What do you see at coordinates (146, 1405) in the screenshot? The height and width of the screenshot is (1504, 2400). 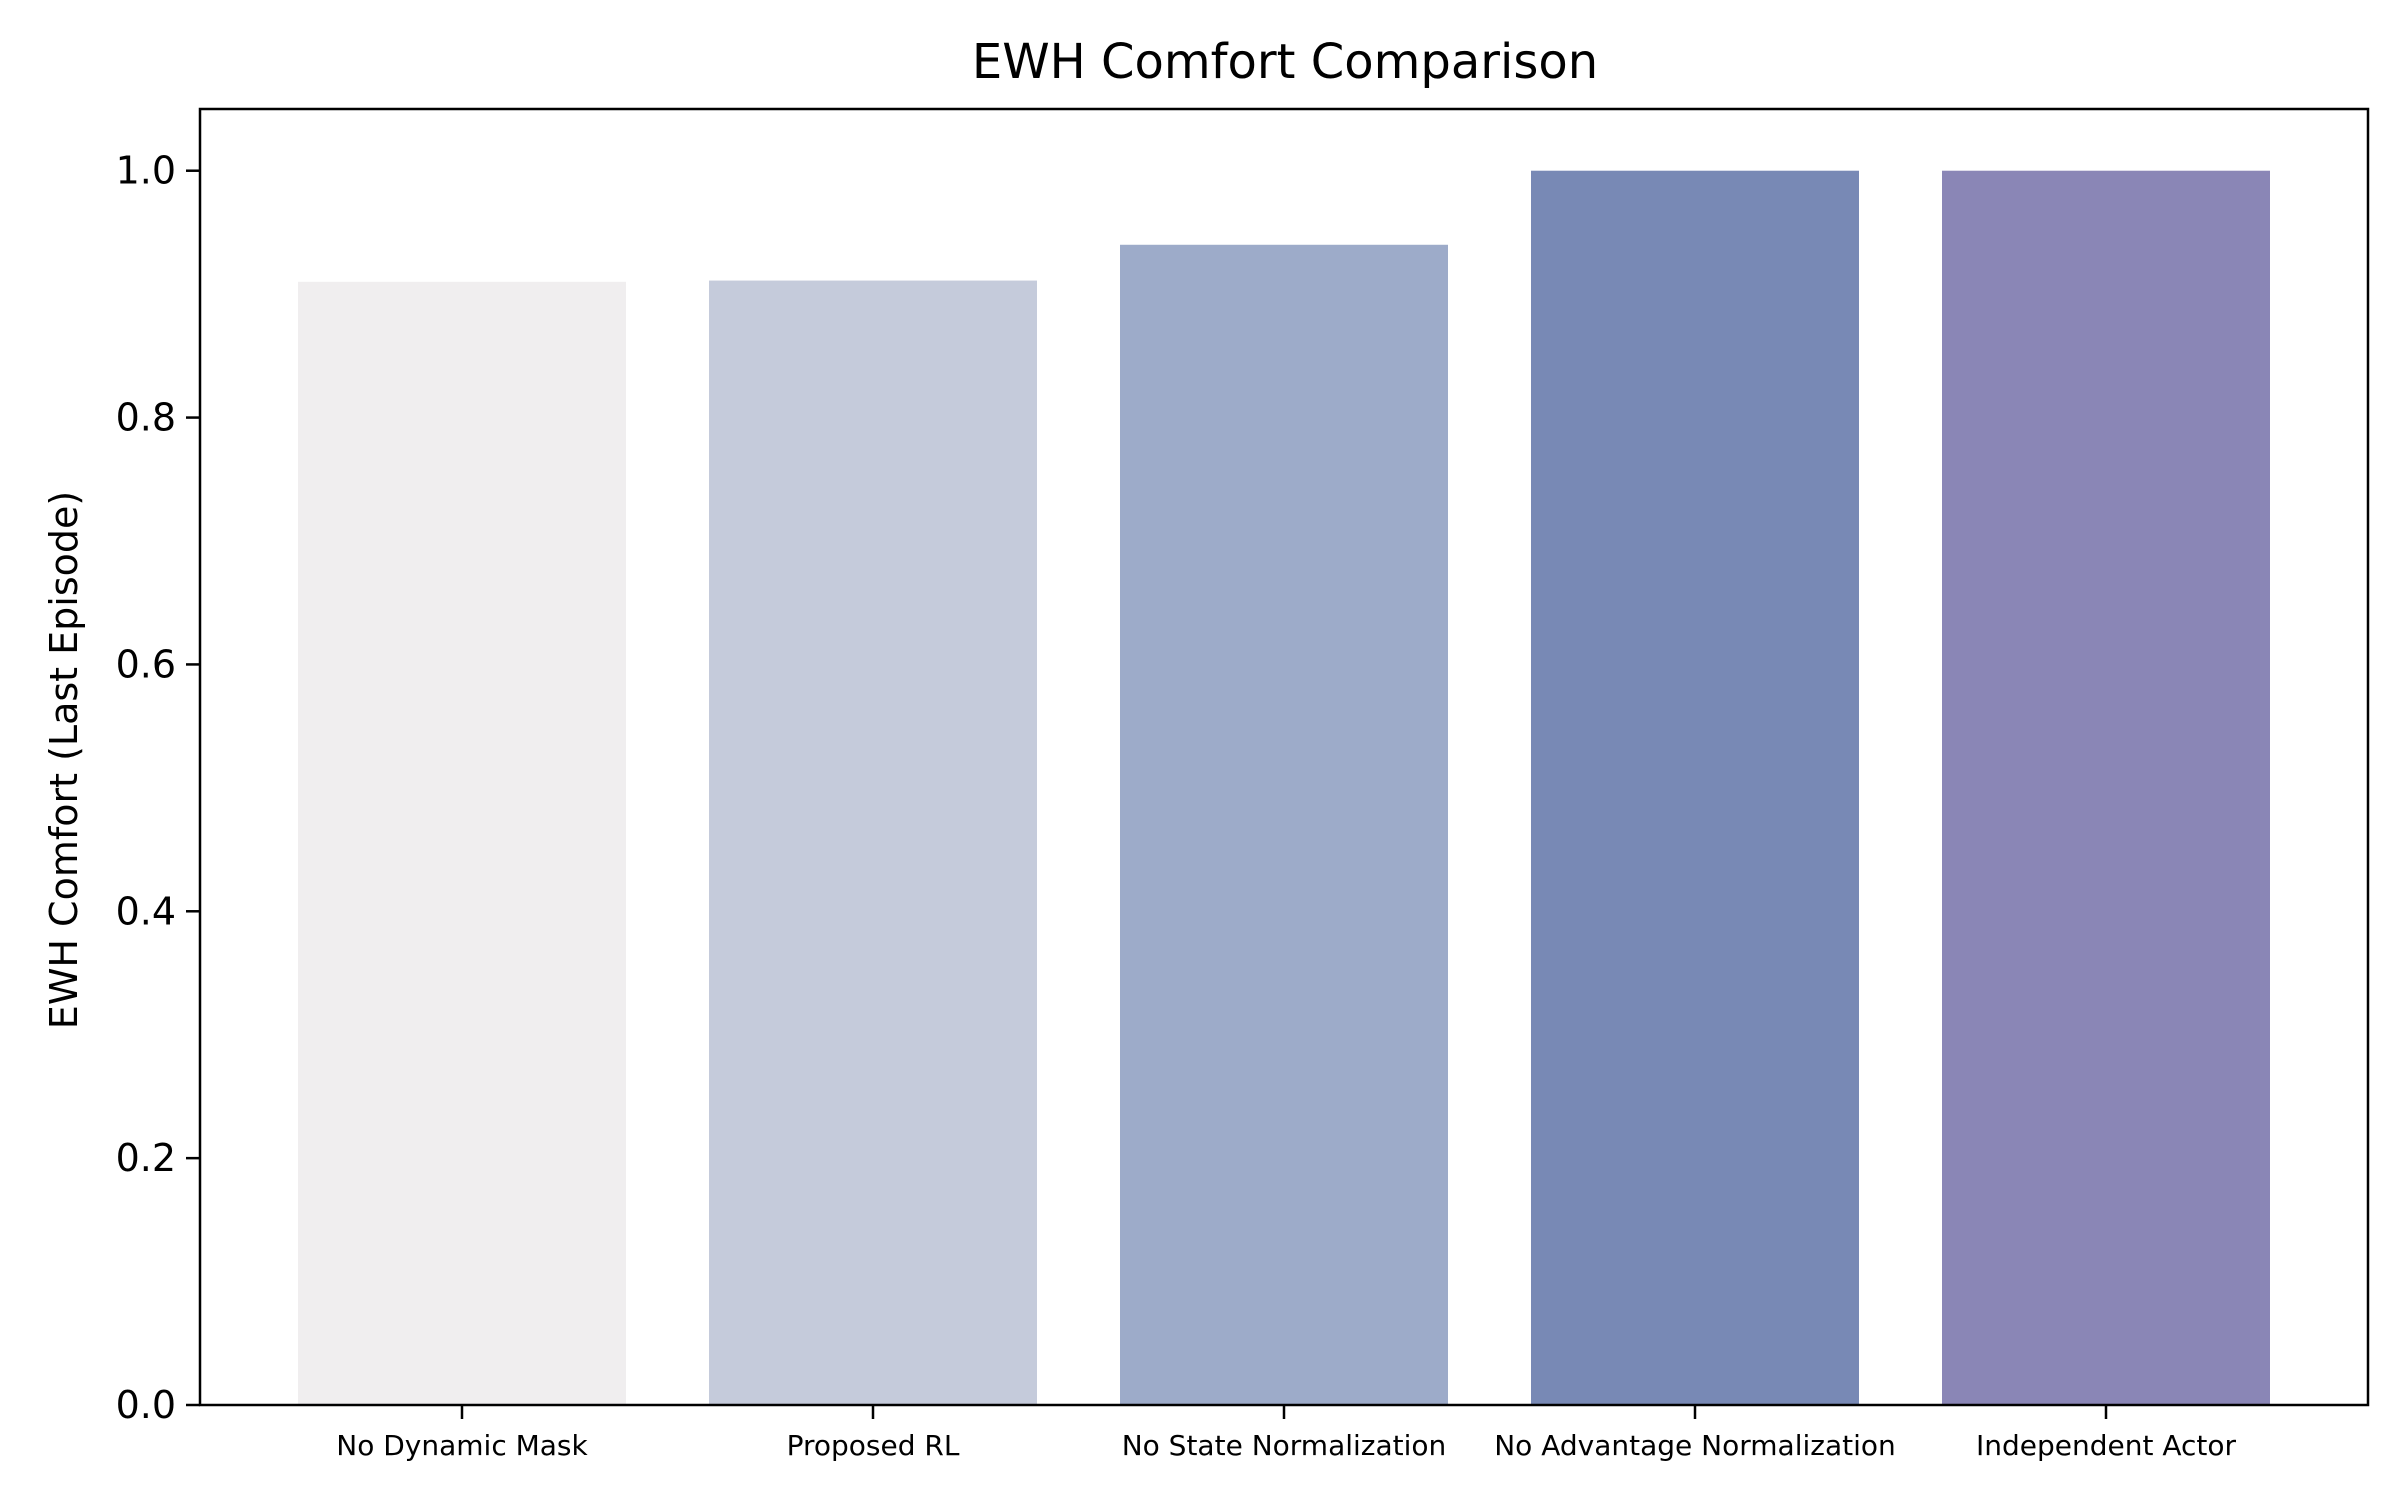 I see `y-tick-label: 0.0` at bounding box center [146, 1405].